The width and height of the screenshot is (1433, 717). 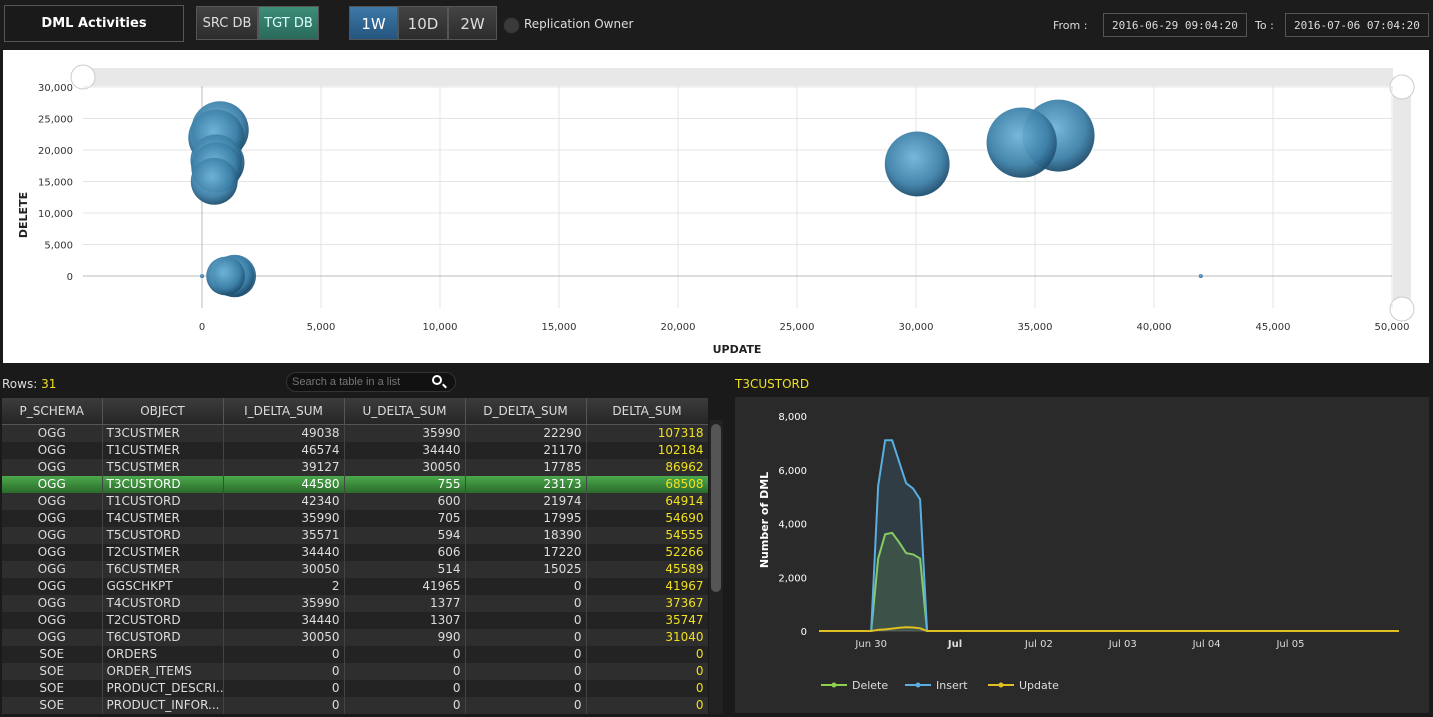 I want to click on table-cell: 21974, so click(x=526, y=501).